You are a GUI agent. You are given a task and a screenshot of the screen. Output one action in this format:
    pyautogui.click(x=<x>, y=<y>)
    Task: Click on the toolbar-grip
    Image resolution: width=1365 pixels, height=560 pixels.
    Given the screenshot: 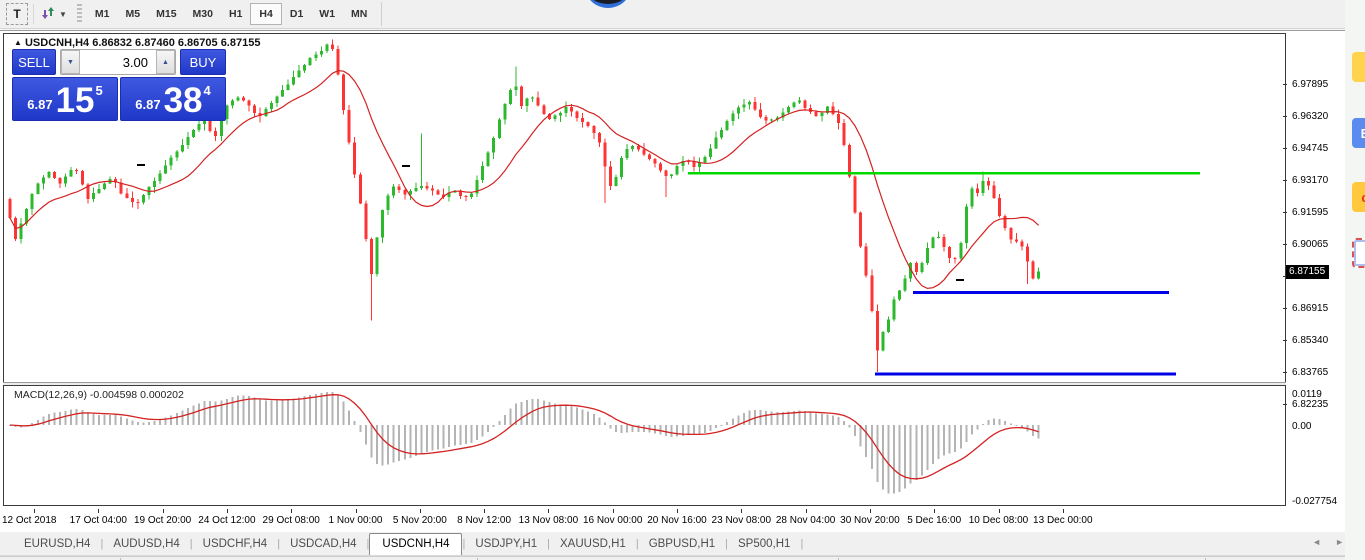 What is the action you would take?
    pyautogui.click(x=79, y=14)
    